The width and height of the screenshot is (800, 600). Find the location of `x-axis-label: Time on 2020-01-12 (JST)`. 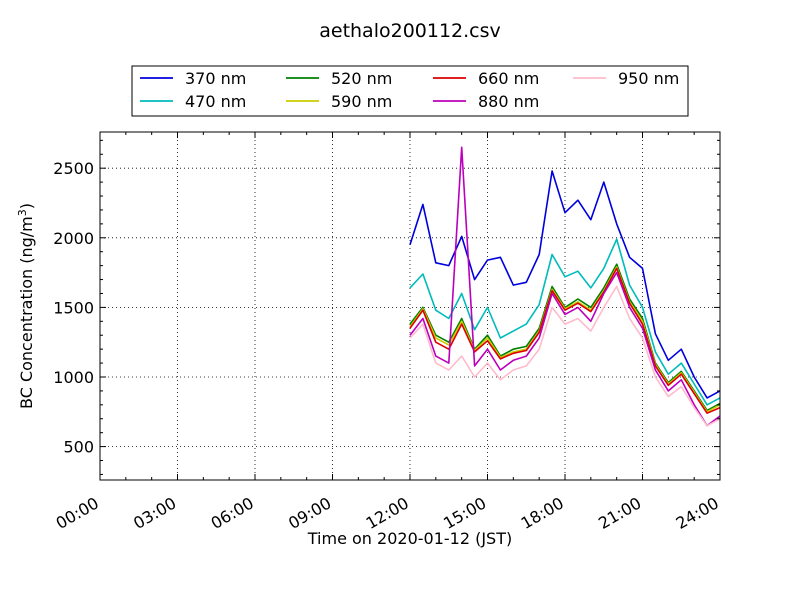

x-axis-label: Time on 2020-01-12 (JST) is located at coordinates (409, 538).